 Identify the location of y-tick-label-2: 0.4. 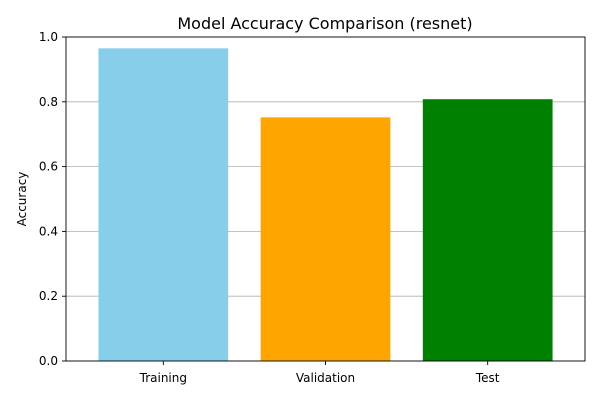
(48, 231).